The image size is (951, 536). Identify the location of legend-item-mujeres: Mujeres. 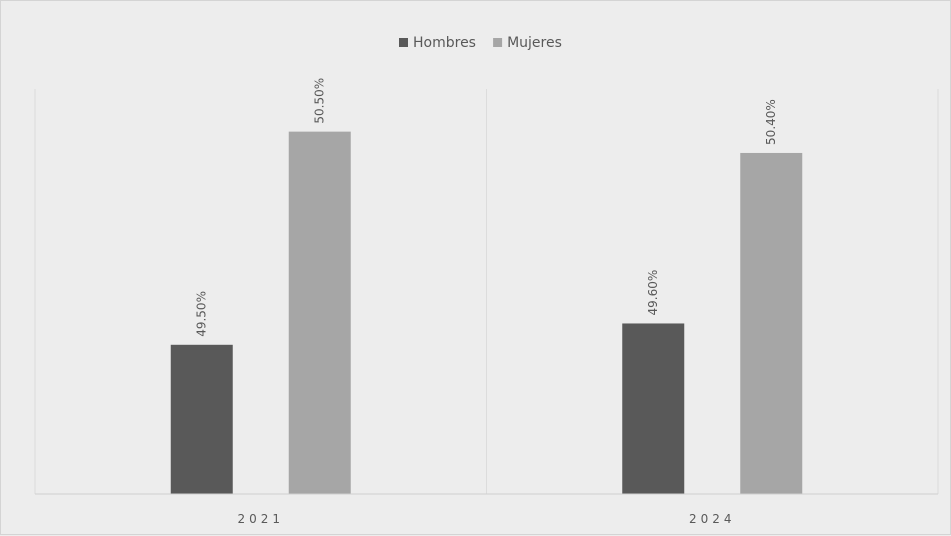
(527, 43).